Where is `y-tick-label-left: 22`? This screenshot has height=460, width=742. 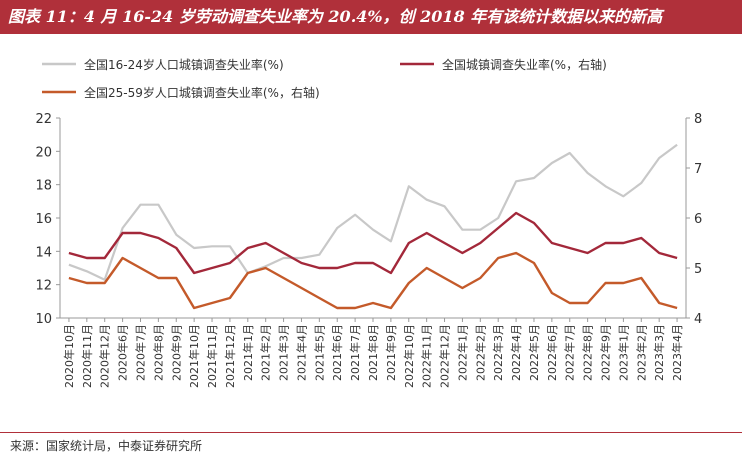 y-tick-label-left: 22 is located at coordinates (43, 119).